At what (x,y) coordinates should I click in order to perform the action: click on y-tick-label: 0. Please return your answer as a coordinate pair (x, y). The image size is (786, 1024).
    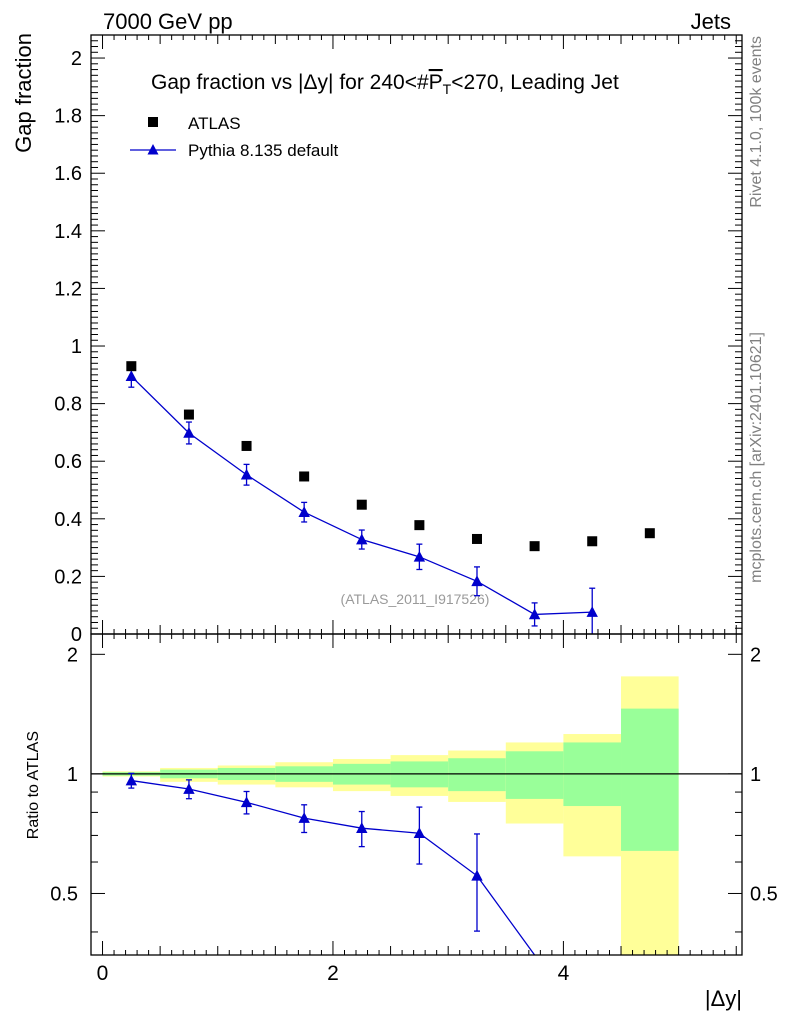
    Looking at the image, I should click on (76, 635).